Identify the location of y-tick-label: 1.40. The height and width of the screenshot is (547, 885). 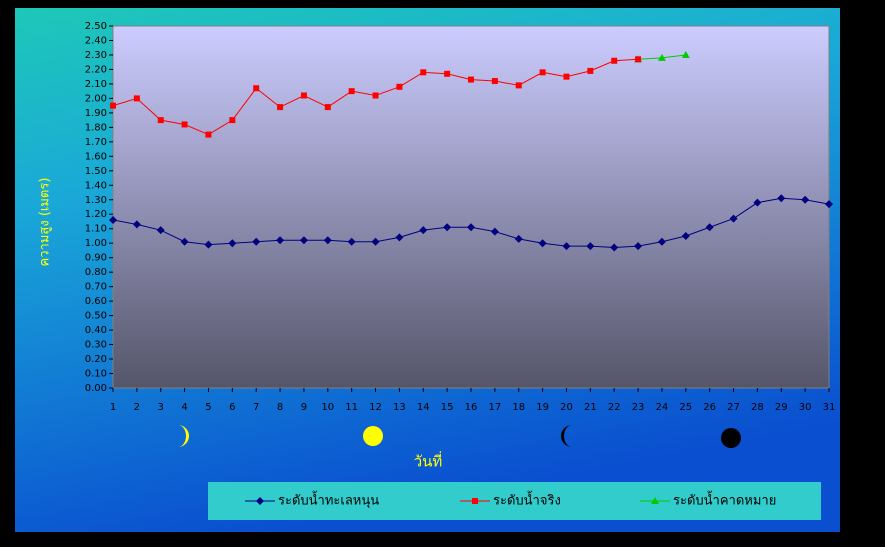
(96, 185).